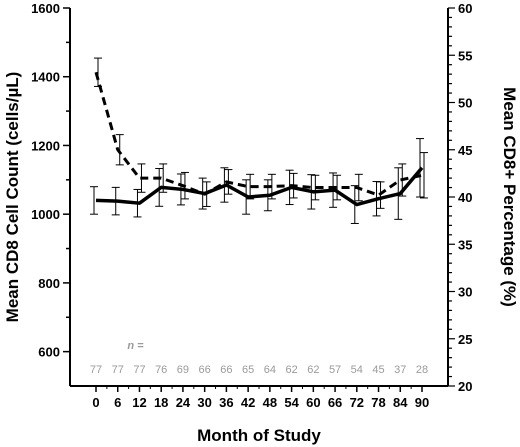 The width and height of the screenshot is (520, 447). What do you see at coordinates (45, 8) in the screenshot?
I see `left-tick-label: 1600` at bounding box center [45, 8].